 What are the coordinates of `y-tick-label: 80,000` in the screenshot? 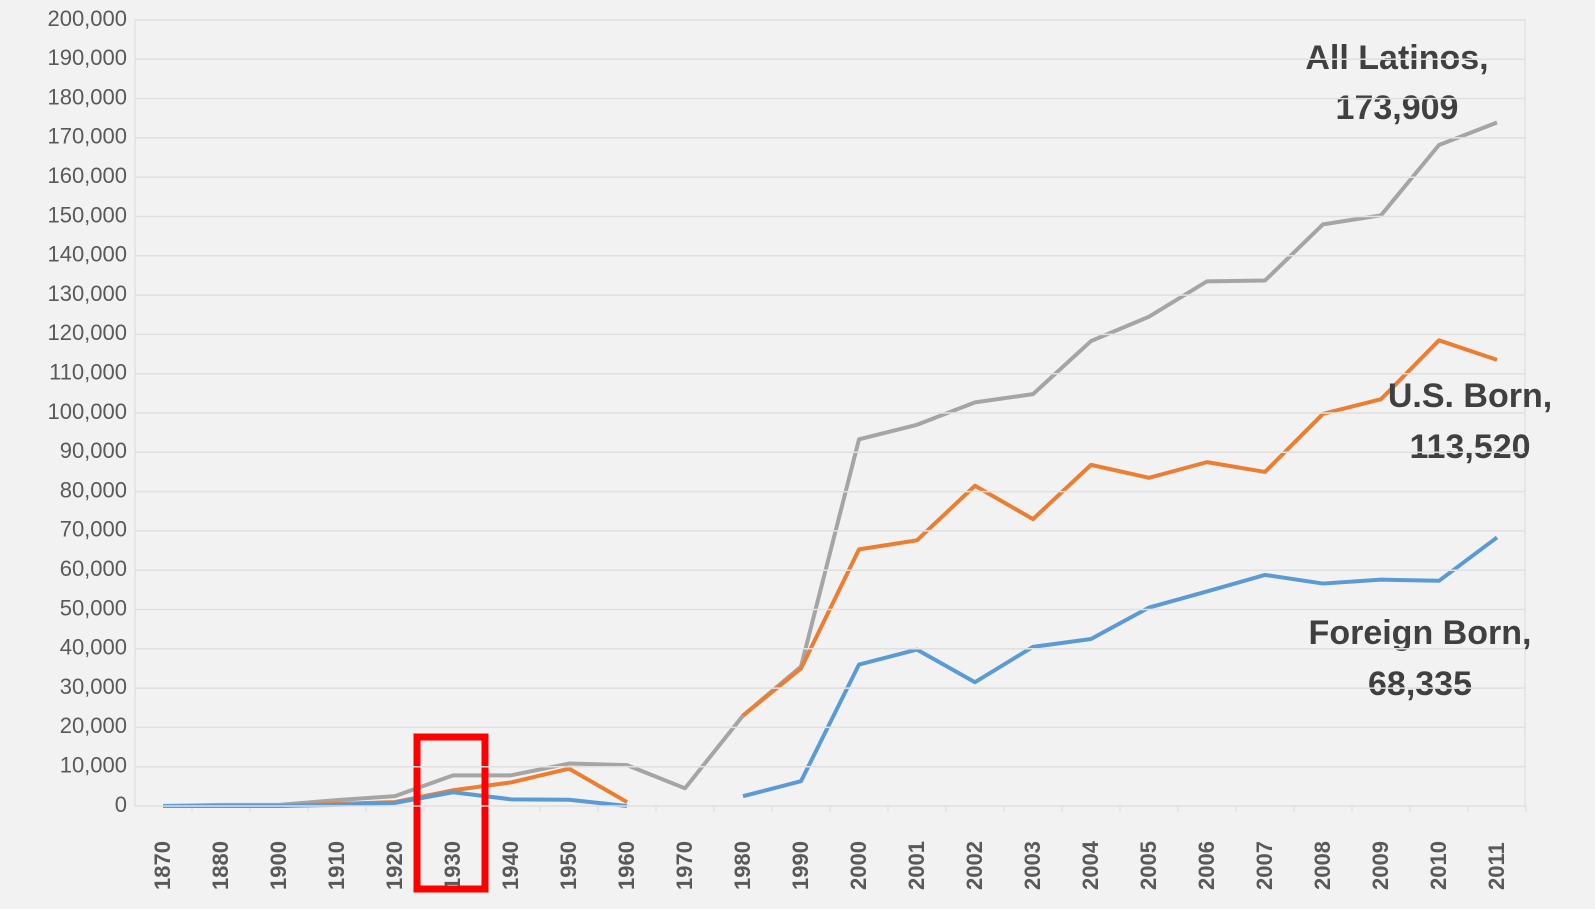 It's located at (93, 489).